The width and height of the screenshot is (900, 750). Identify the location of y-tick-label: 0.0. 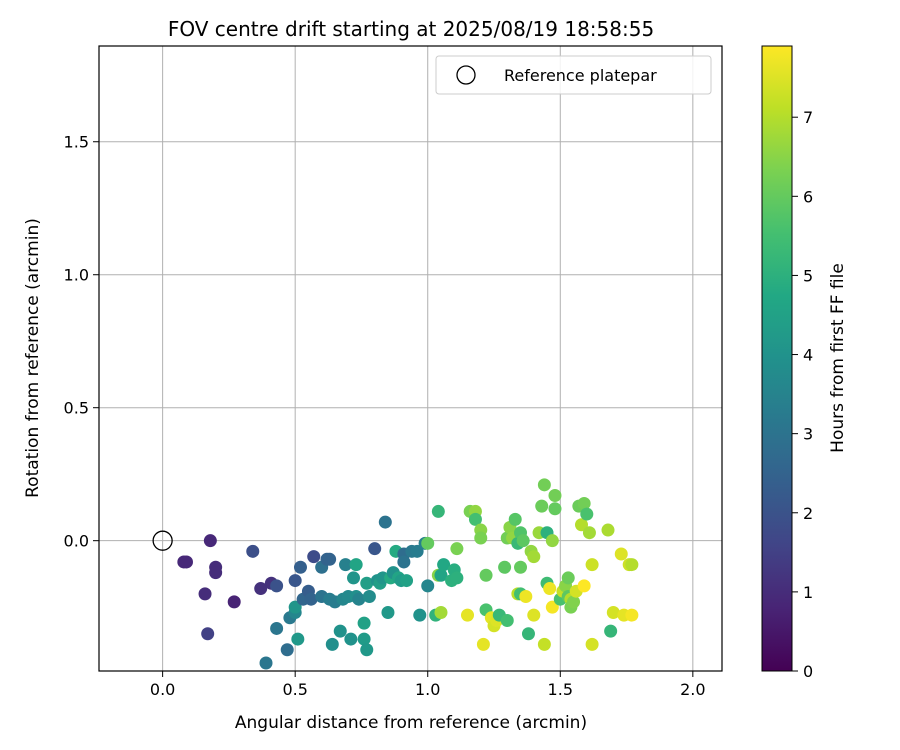
(76, 541).